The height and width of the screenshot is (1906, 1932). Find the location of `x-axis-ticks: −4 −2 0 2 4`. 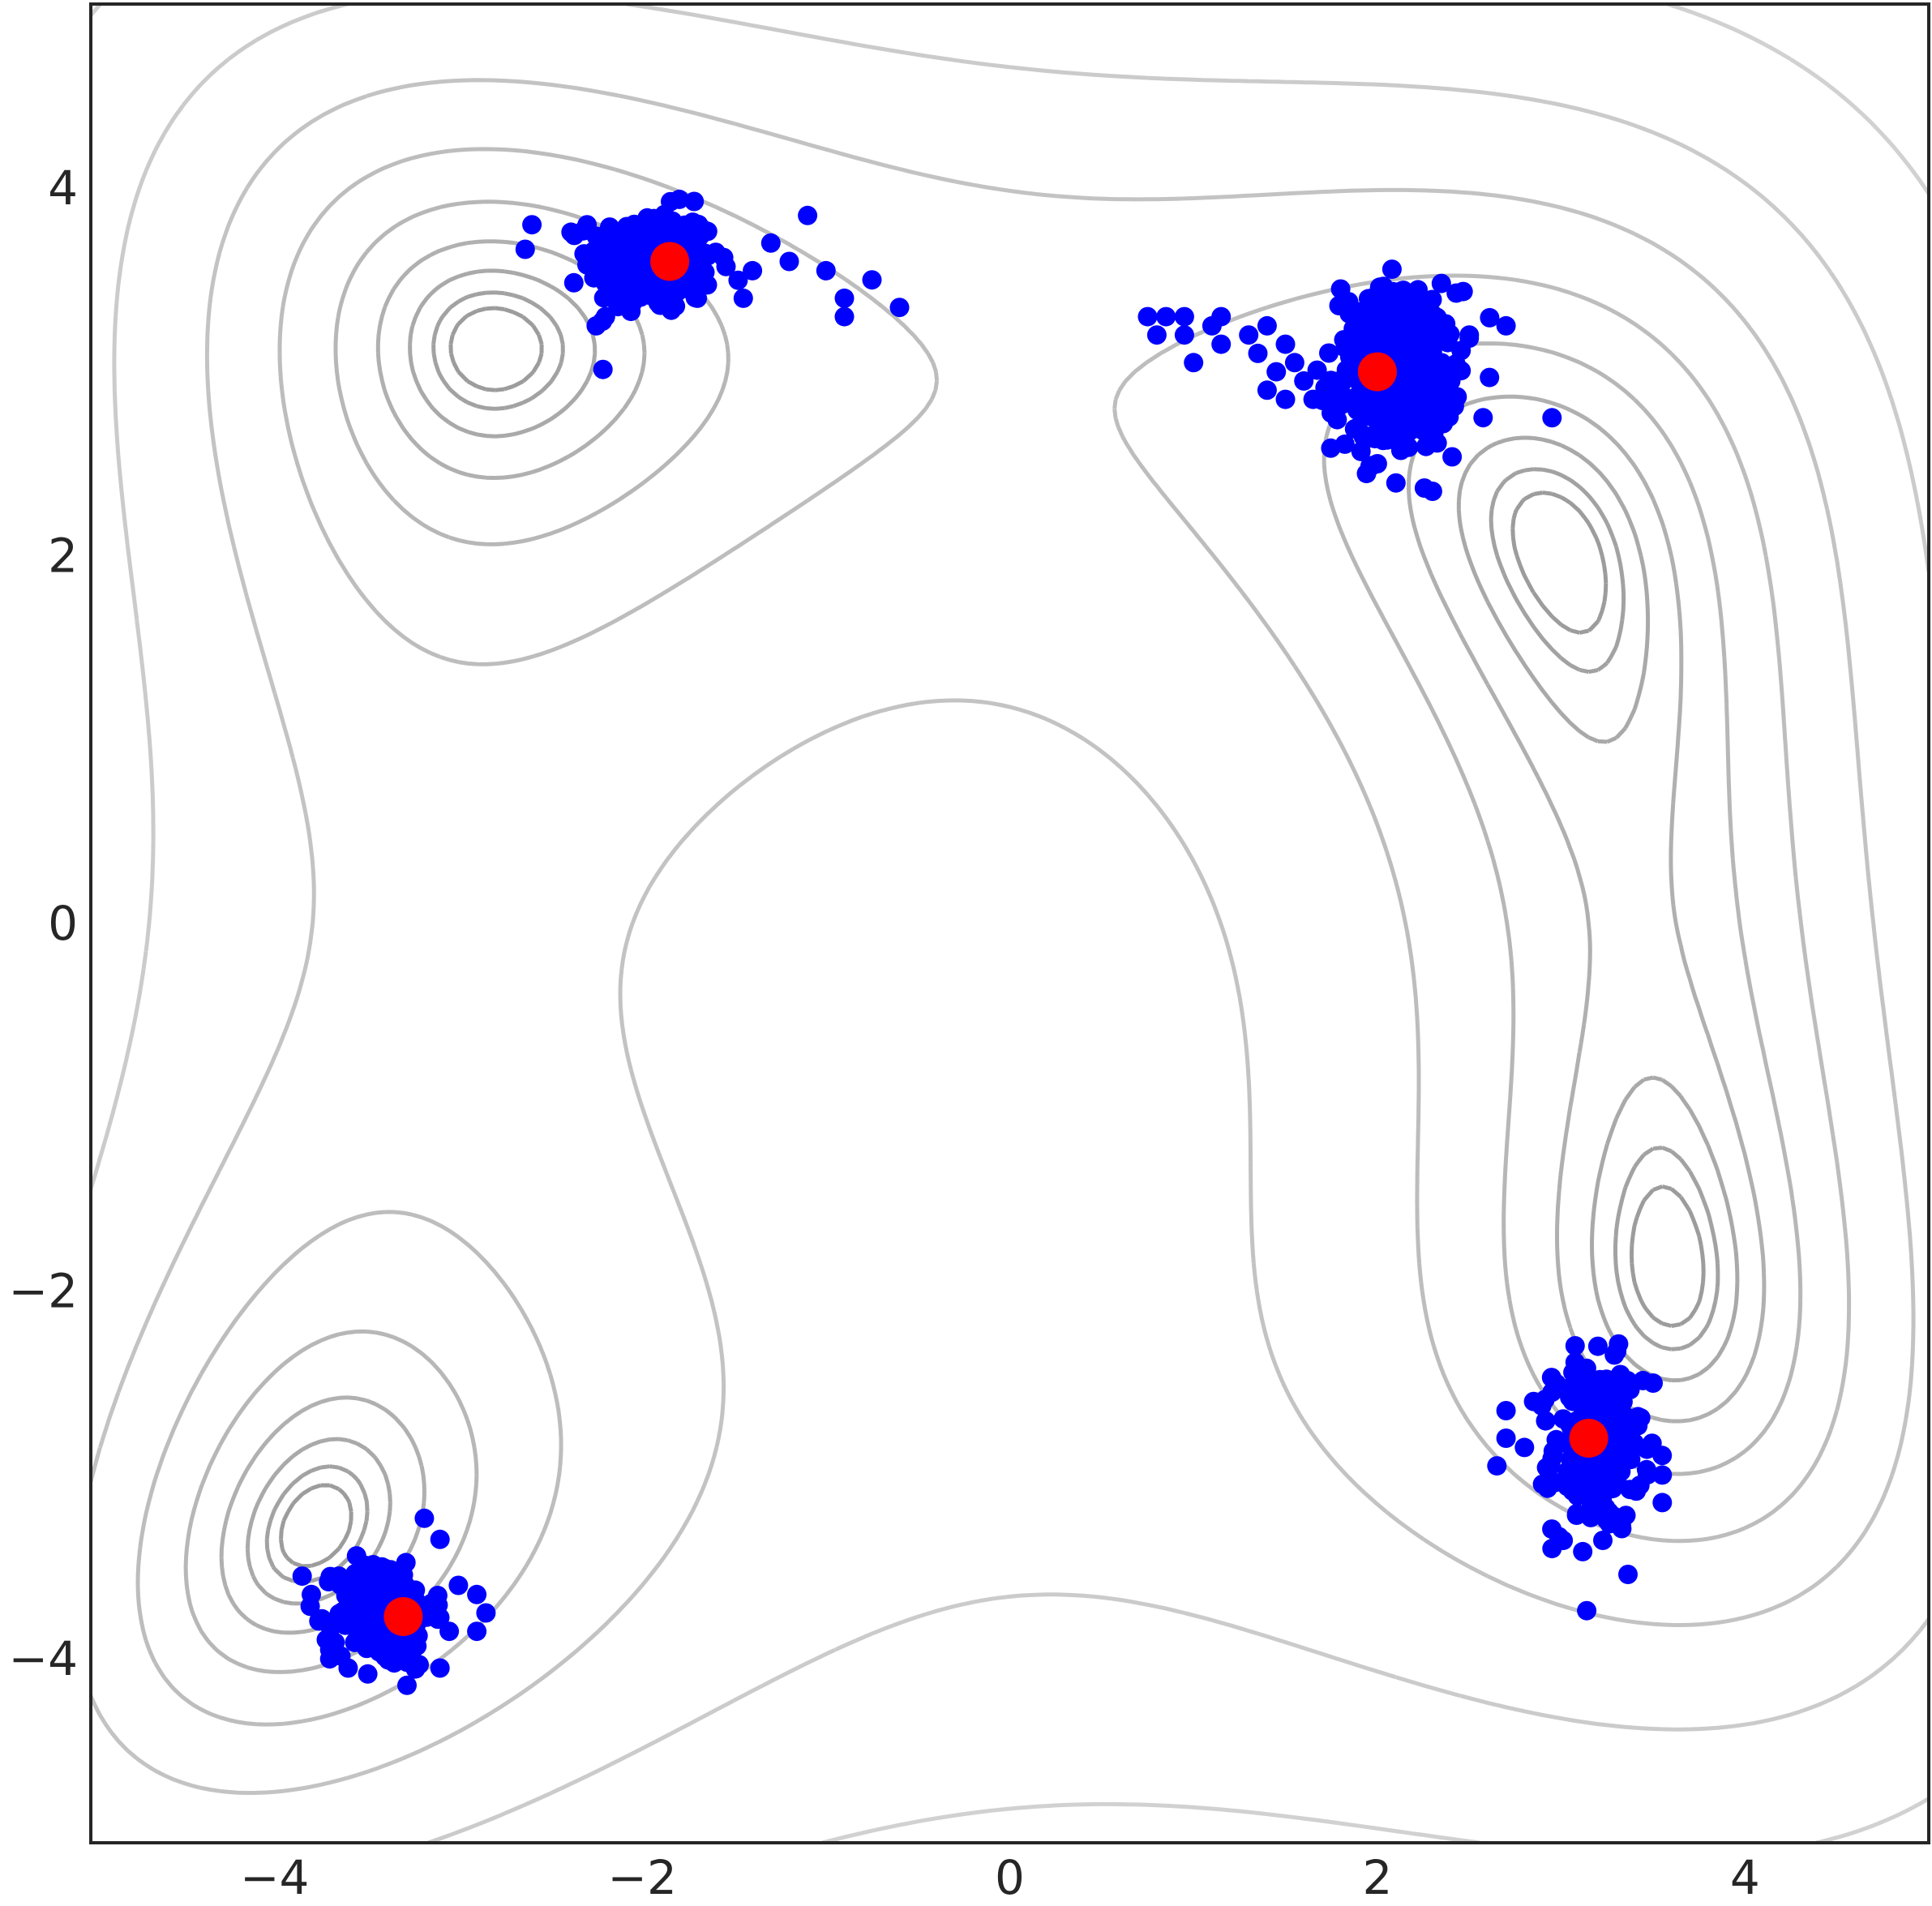

x-axis-ticks: −4 −2 0 2 4 is located at coordinates (1000, 1877).